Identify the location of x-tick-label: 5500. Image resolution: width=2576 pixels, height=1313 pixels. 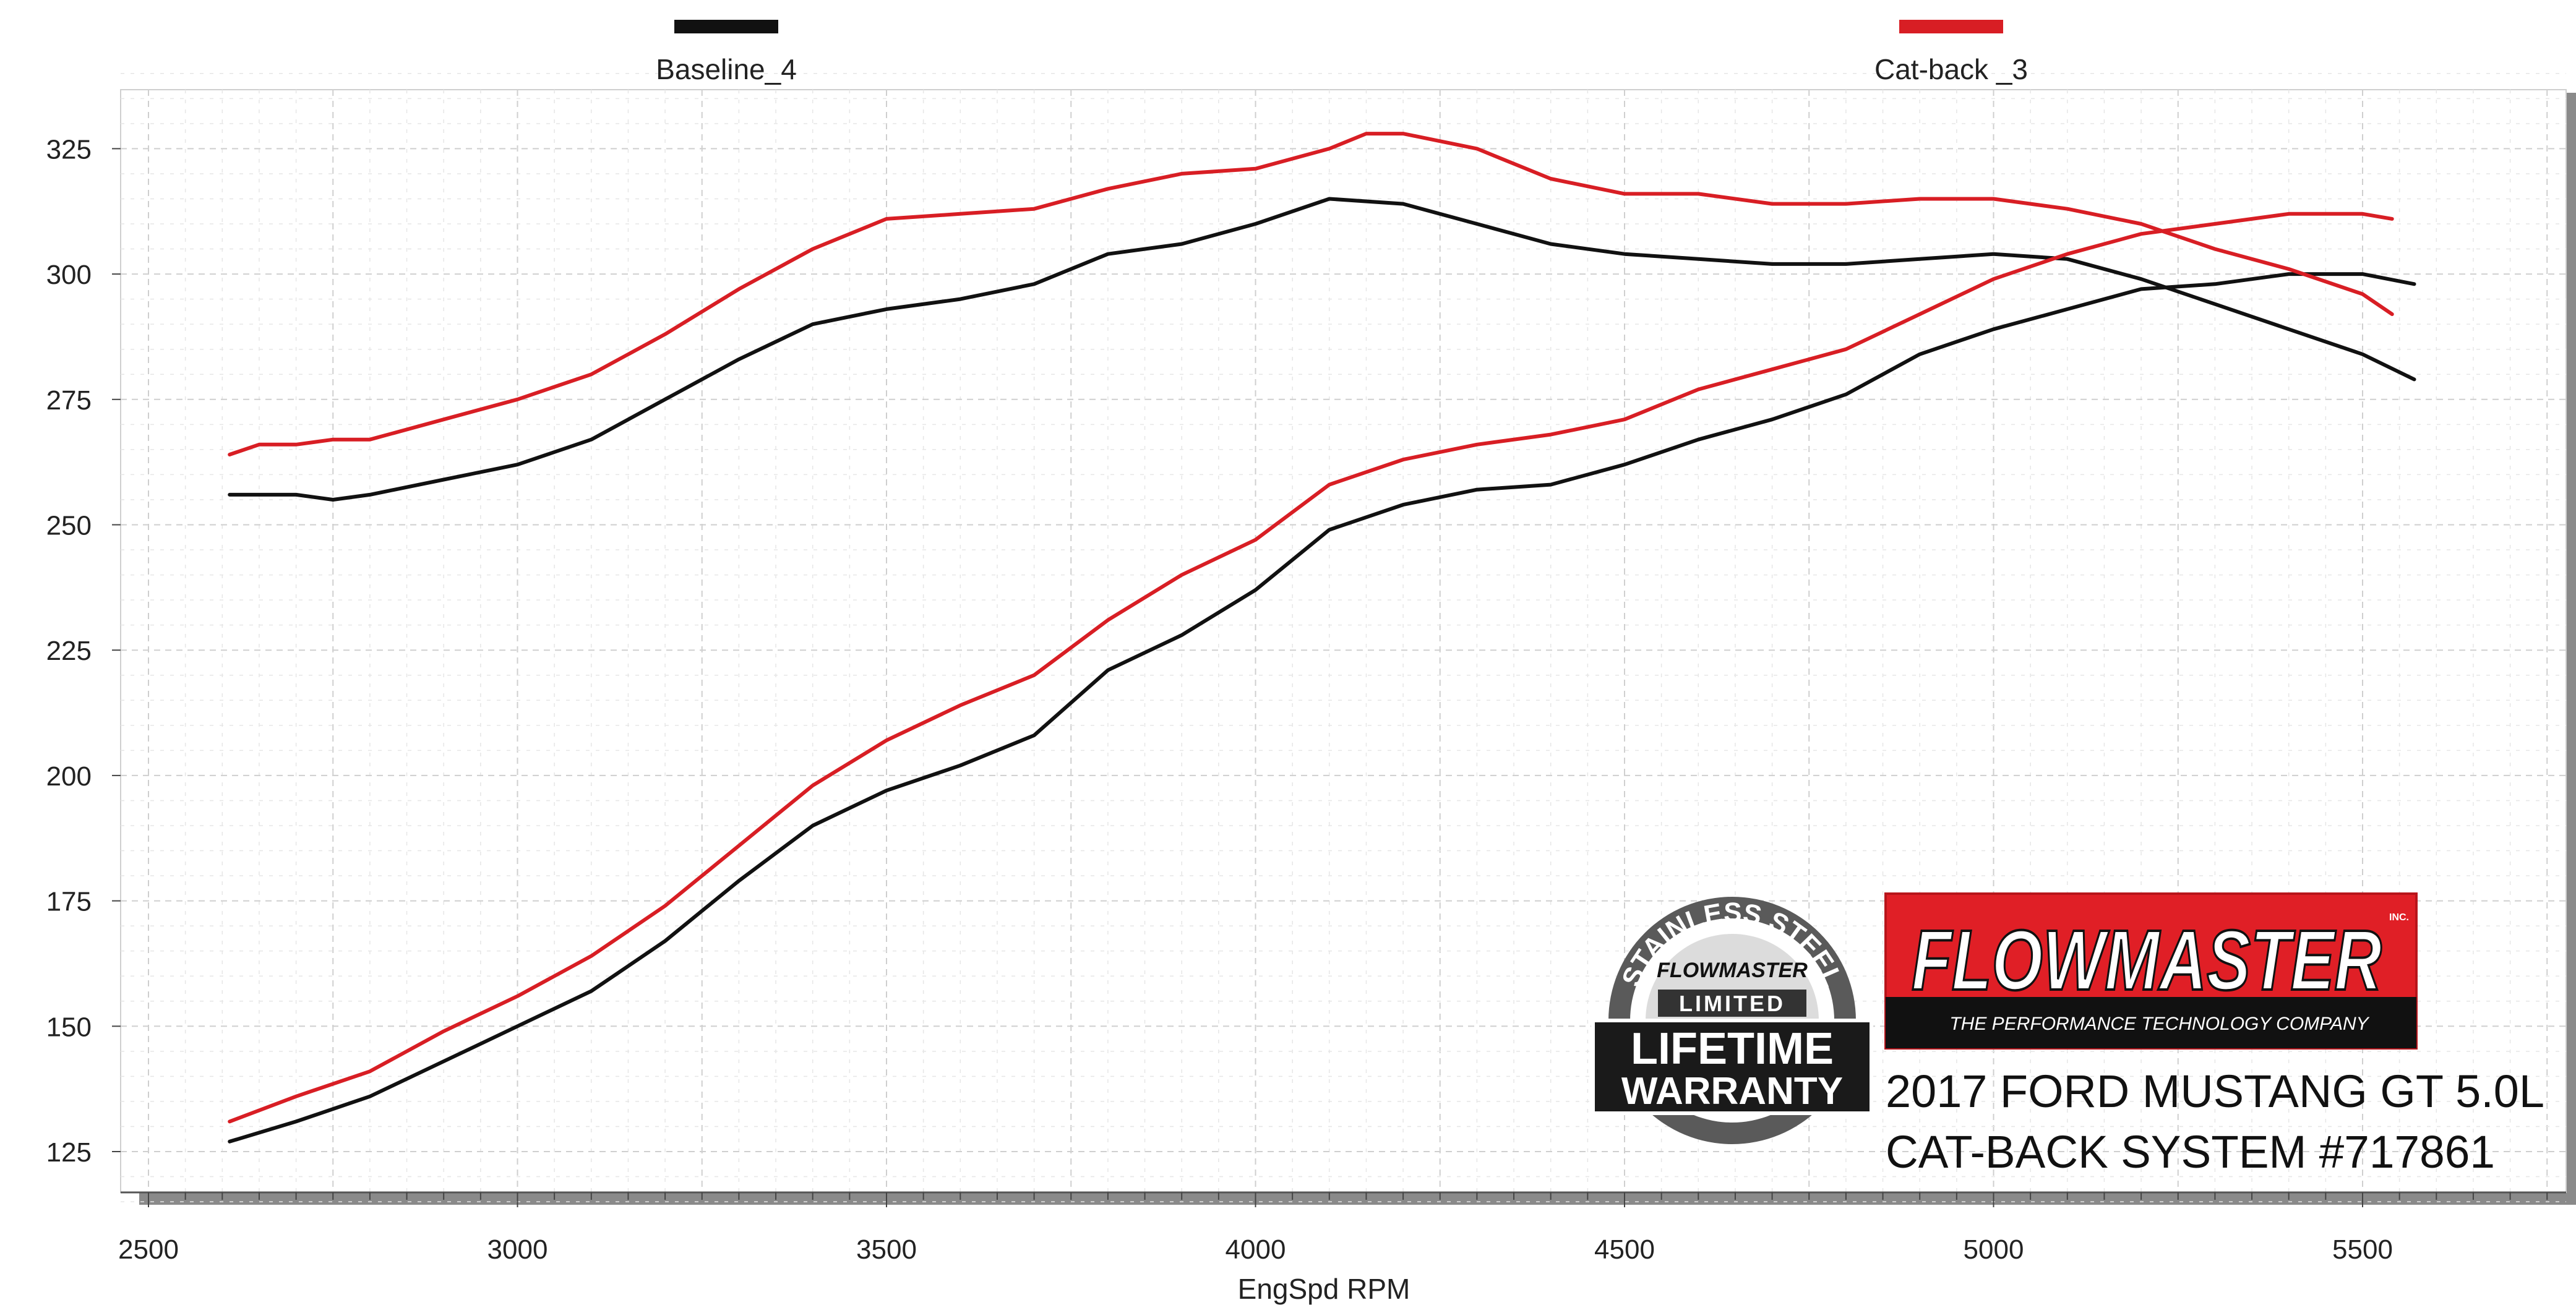
(2362, 1249).